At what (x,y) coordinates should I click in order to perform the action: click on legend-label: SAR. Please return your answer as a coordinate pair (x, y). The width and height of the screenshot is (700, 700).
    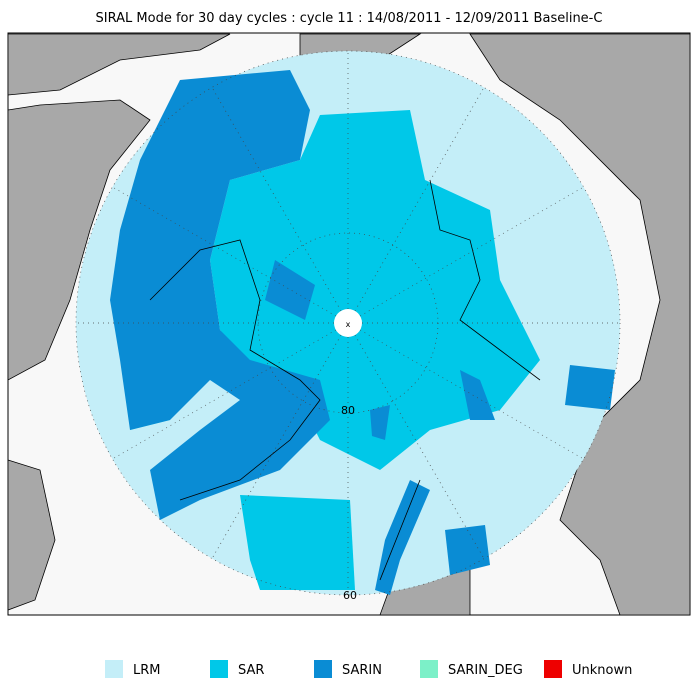
    Looking at the image, I should click on (251, 670).